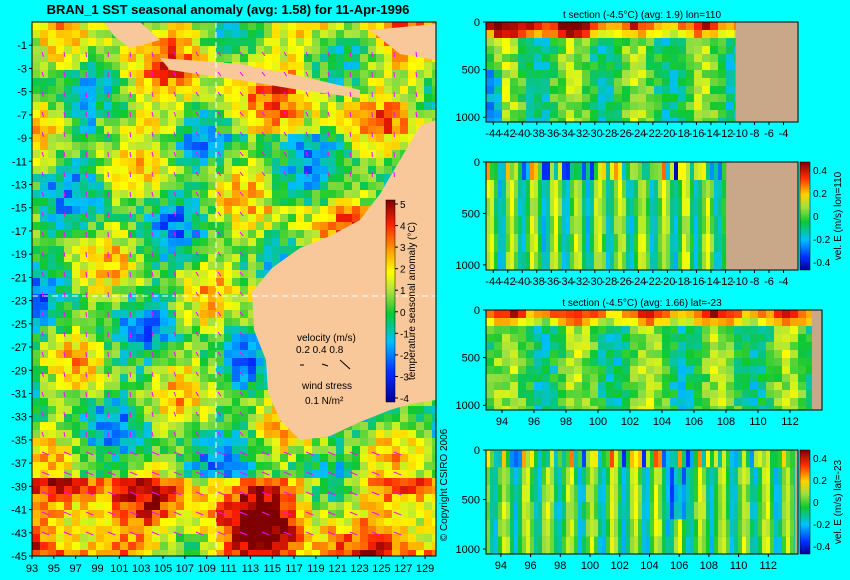 The width and height of the screenshot is (850, 580). I want to click on section-x-tick-label: -16, so click(696, 134).